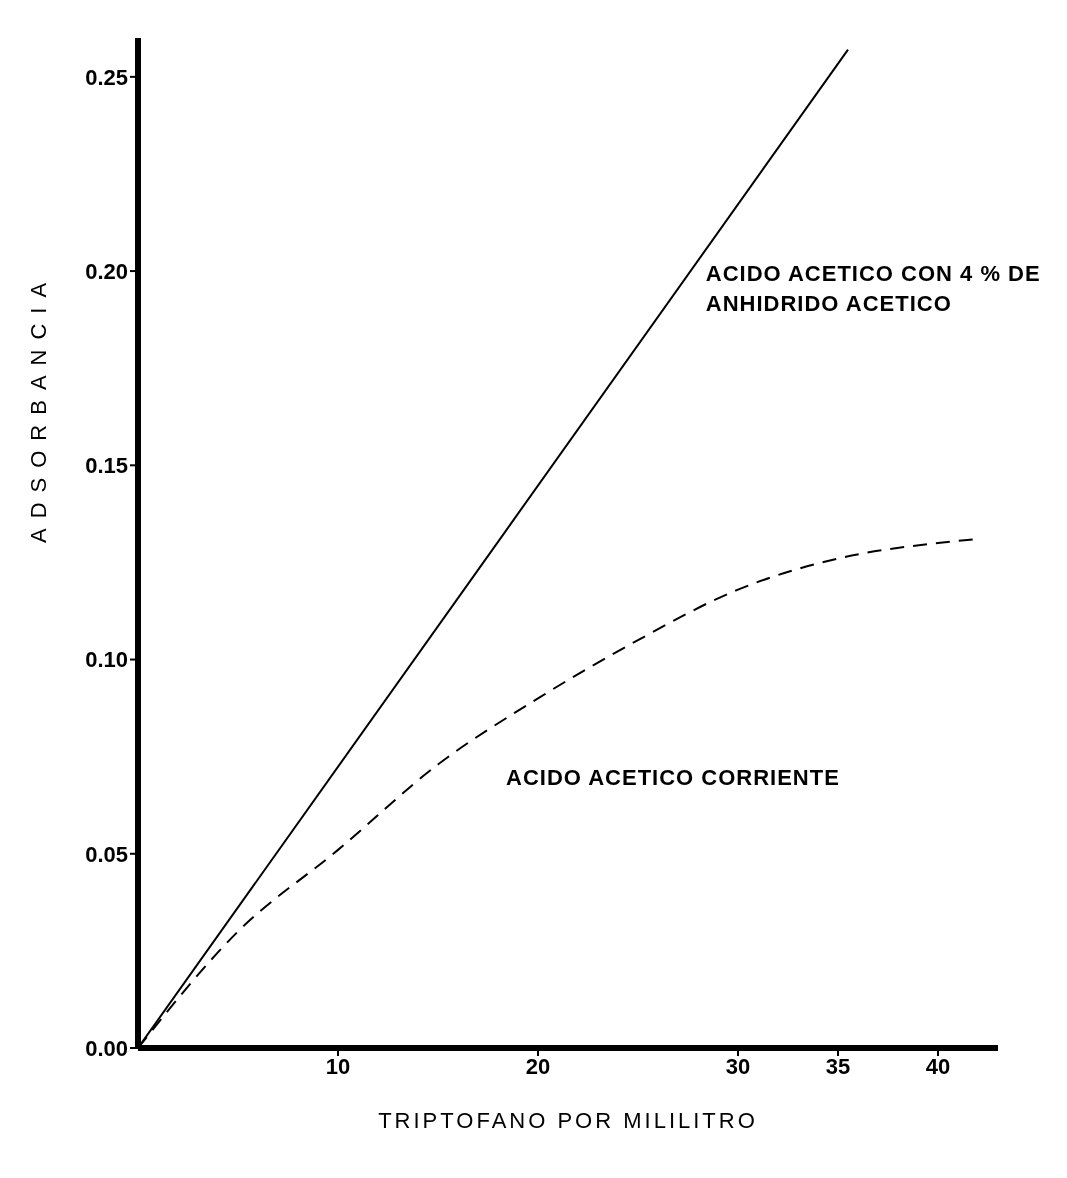 The image size is (1067, 1178). What do you see at coordinates (106, 660) in the screenshot?
I see `y-tick-label: 0.10` at bounding box center [106, 660].